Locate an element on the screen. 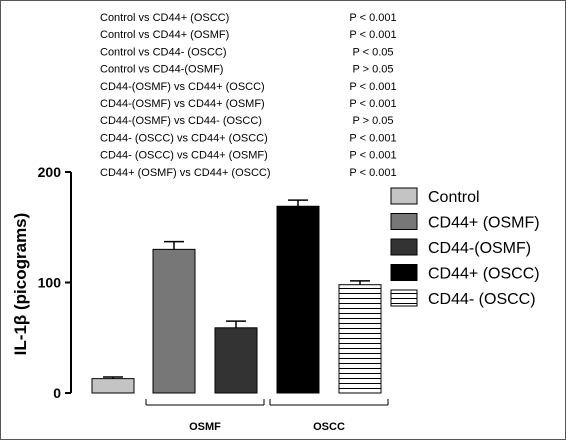  comparison-label: CD44- (OSCC) vs CD44+ (OSCC) is located at coordinates (184, 138).